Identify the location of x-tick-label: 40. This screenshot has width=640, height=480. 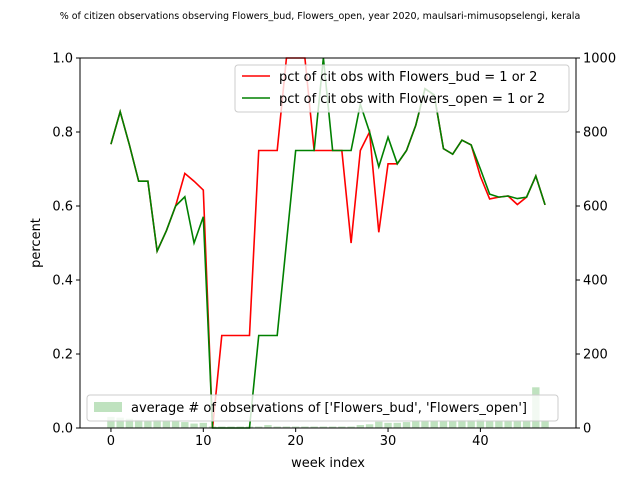
(480, 441).